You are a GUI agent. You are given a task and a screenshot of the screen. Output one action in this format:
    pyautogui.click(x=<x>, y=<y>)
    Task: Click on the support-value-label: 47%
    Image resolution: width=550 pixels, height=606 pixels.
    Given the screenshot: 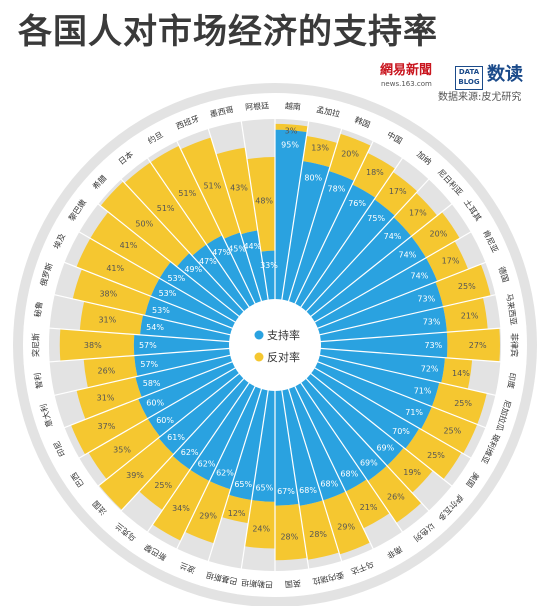 What is the action you would take?
    pyautogui.click(x=221, y=252)
    